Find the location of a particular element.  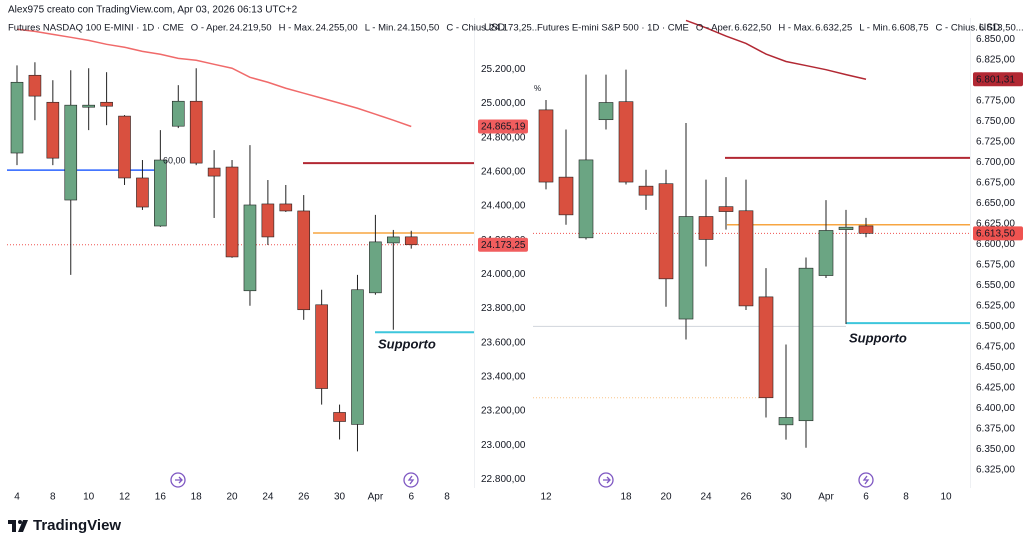

y-tick-label: 25.200,00 is located at coordinates (503, 69).